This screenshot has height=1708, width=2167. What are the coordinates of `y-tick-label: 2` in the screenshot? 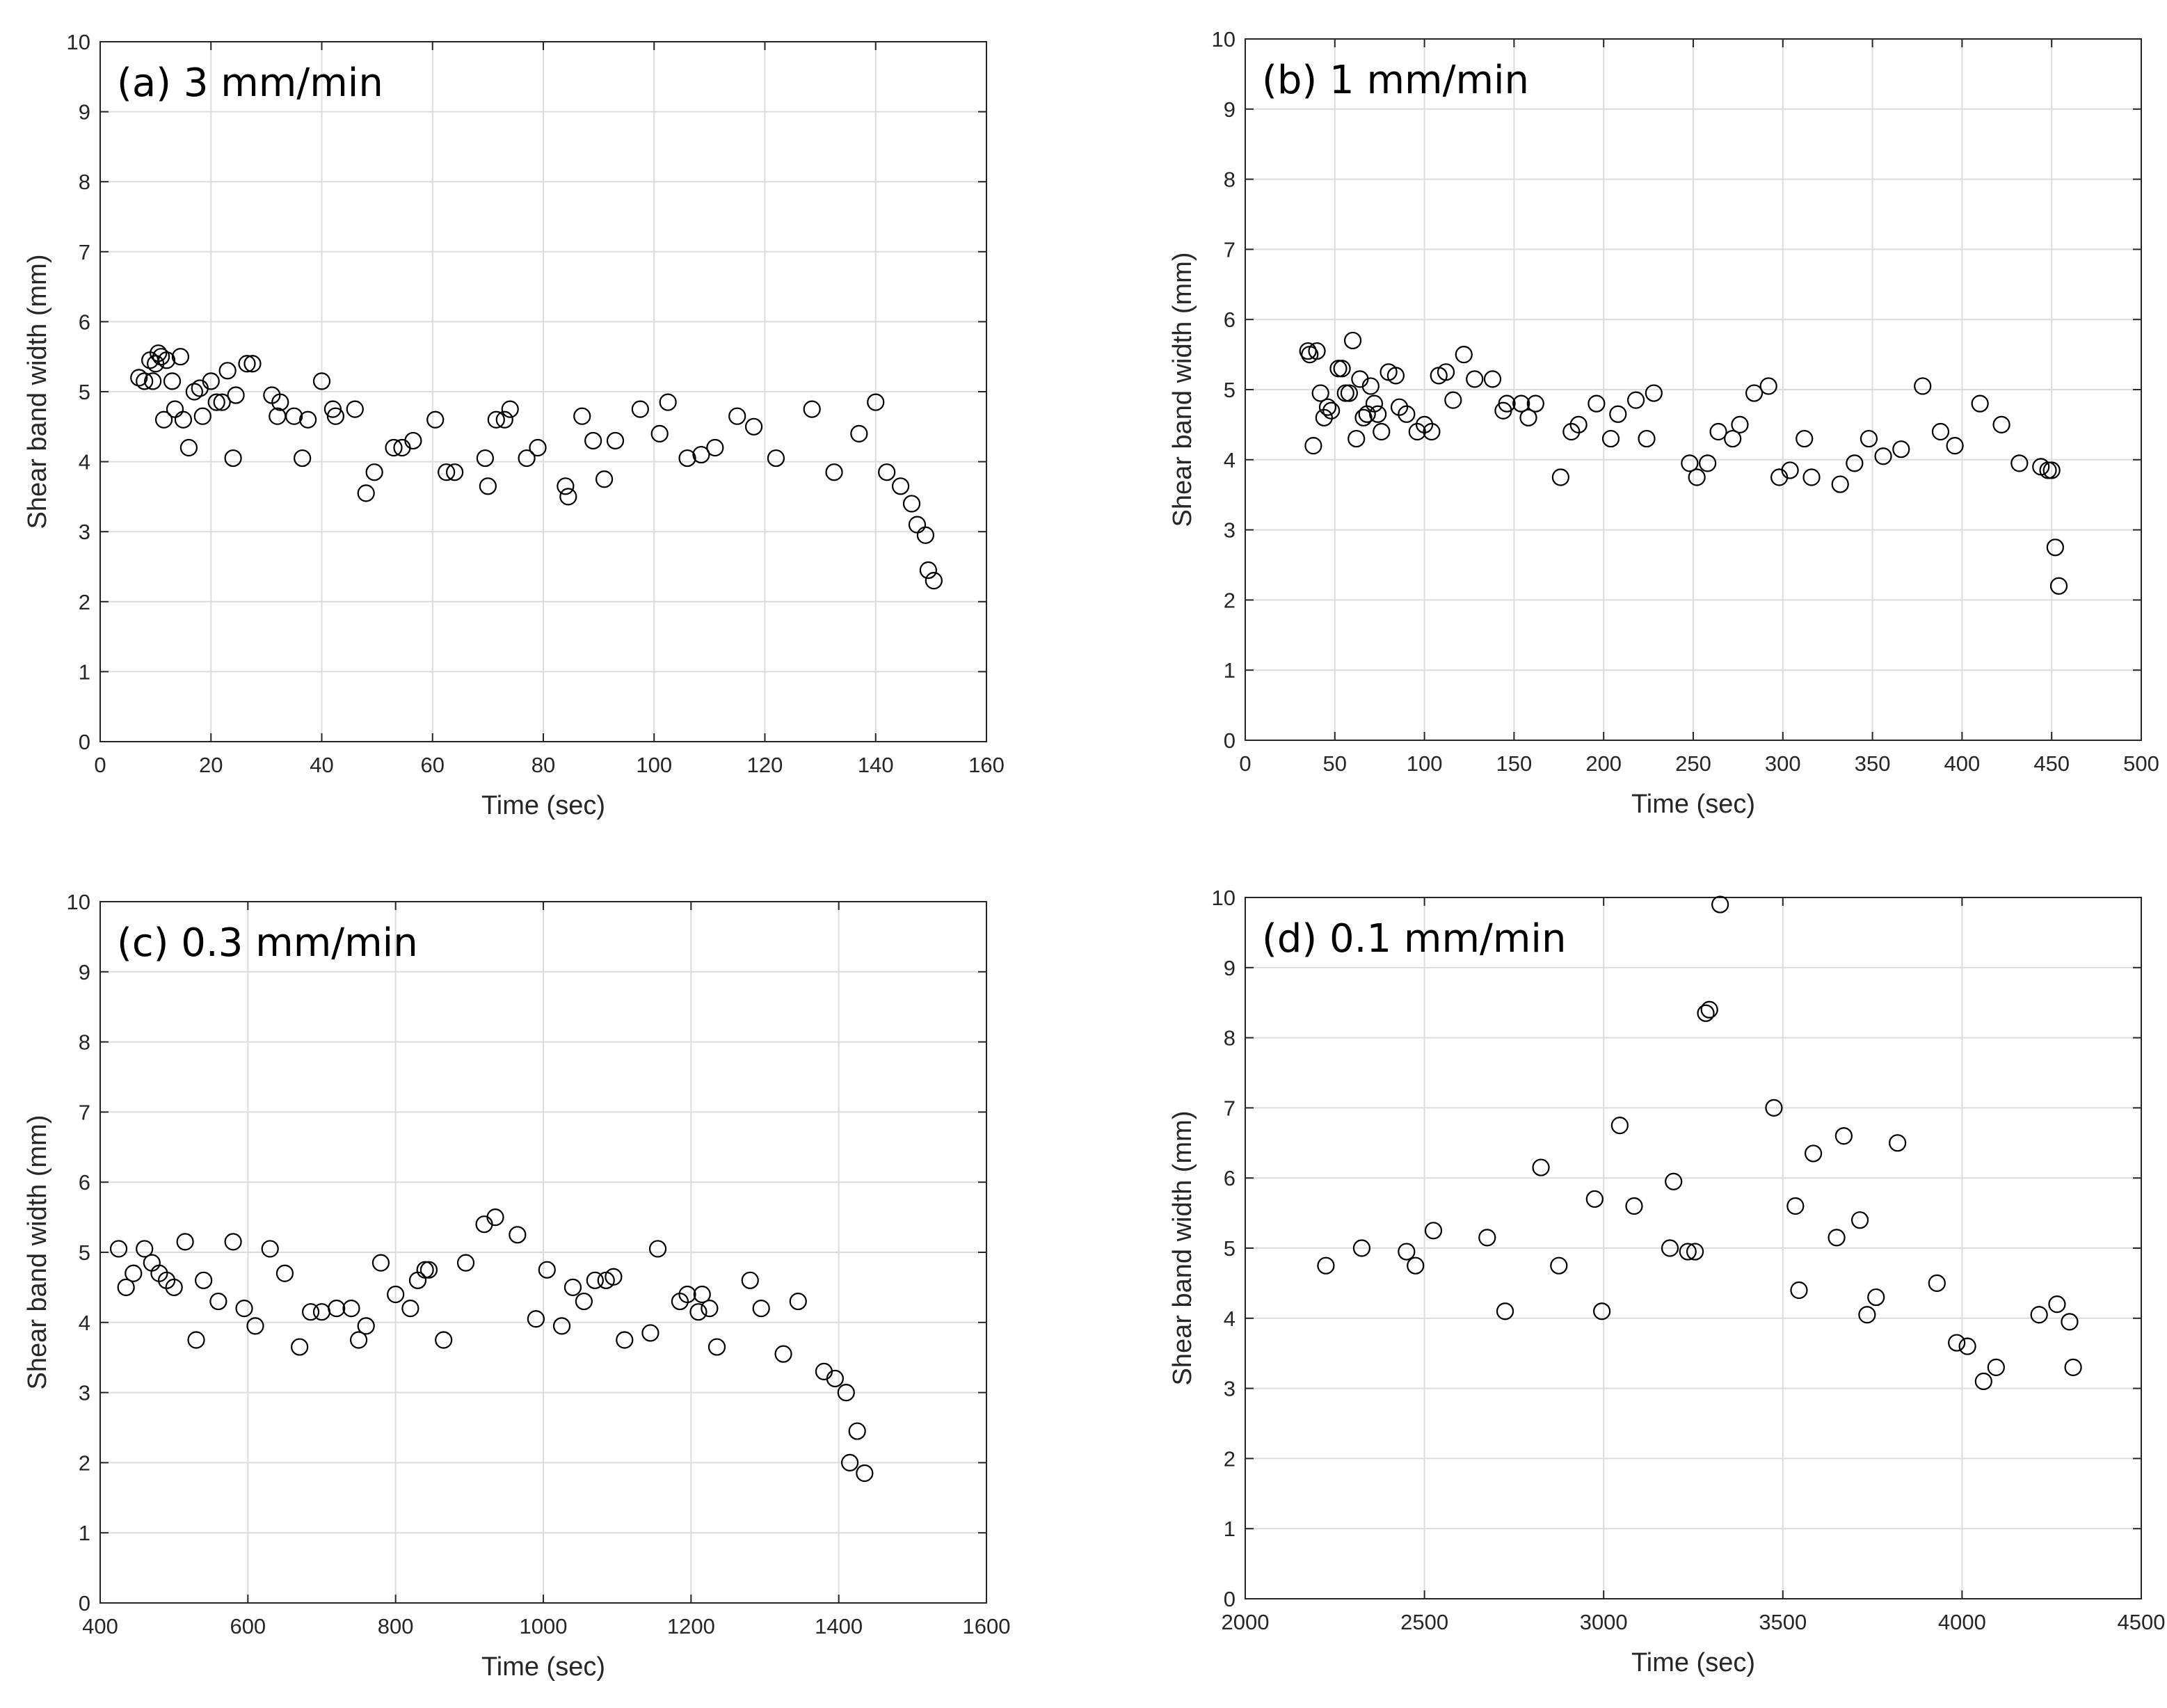 It's located at (1230, 1459).